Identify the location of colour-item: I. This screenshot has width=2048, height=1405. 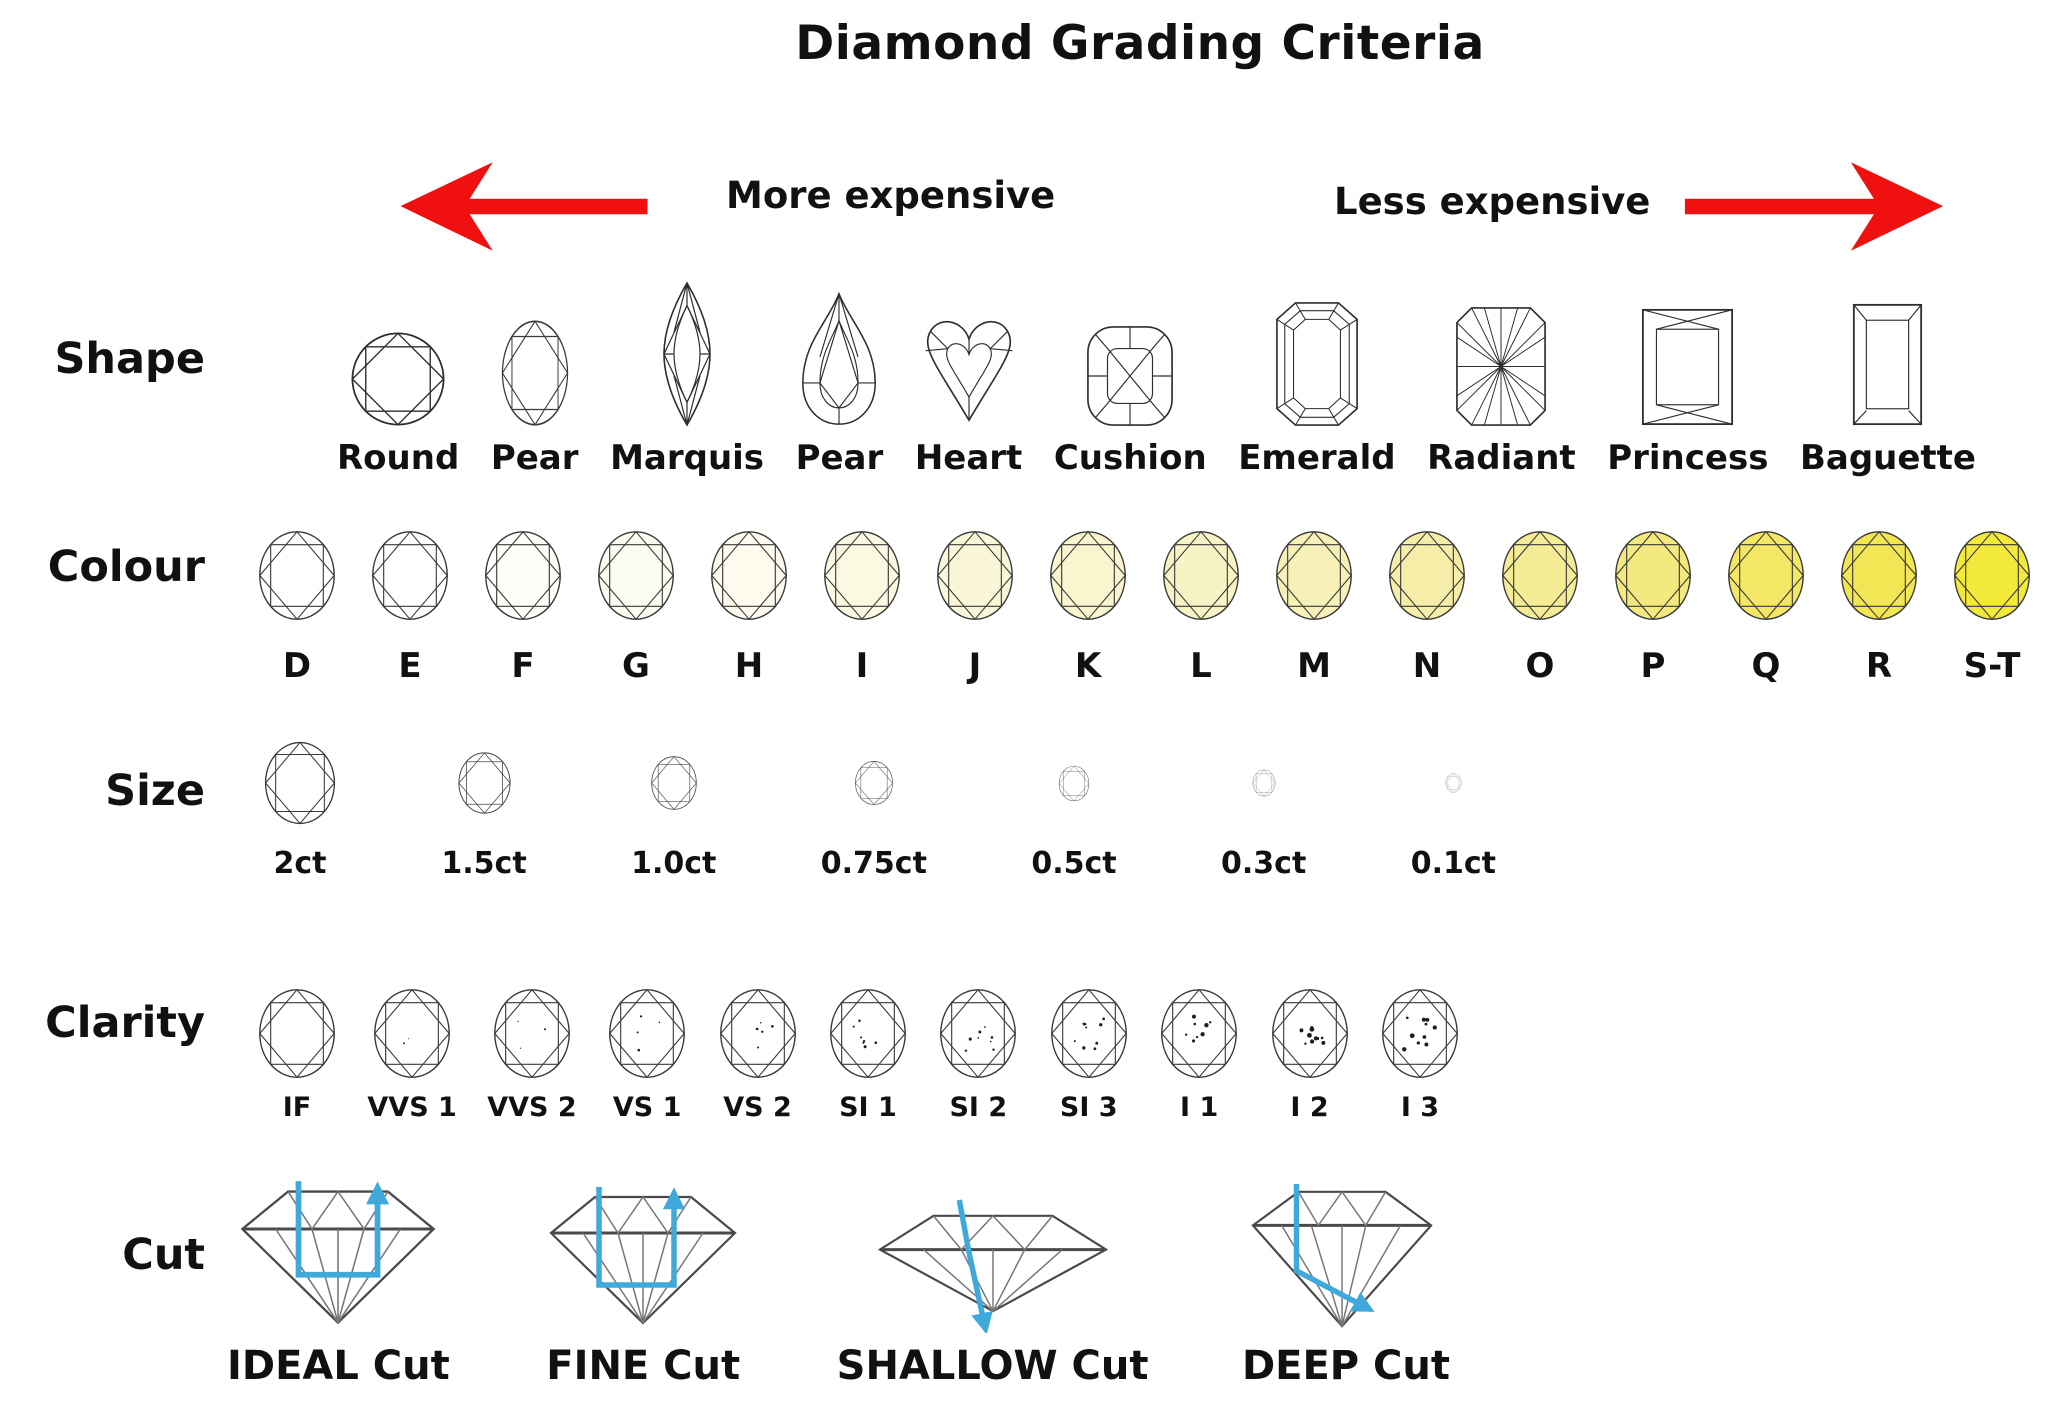
(862, 604).